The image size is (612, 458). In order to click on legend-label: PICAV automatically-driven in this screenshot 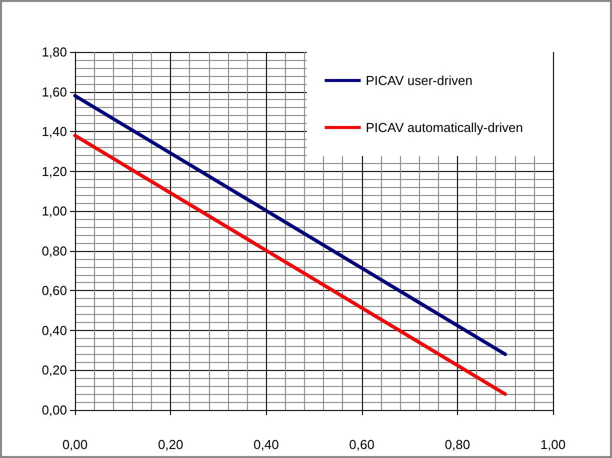, I will do `click(444, 127)`.